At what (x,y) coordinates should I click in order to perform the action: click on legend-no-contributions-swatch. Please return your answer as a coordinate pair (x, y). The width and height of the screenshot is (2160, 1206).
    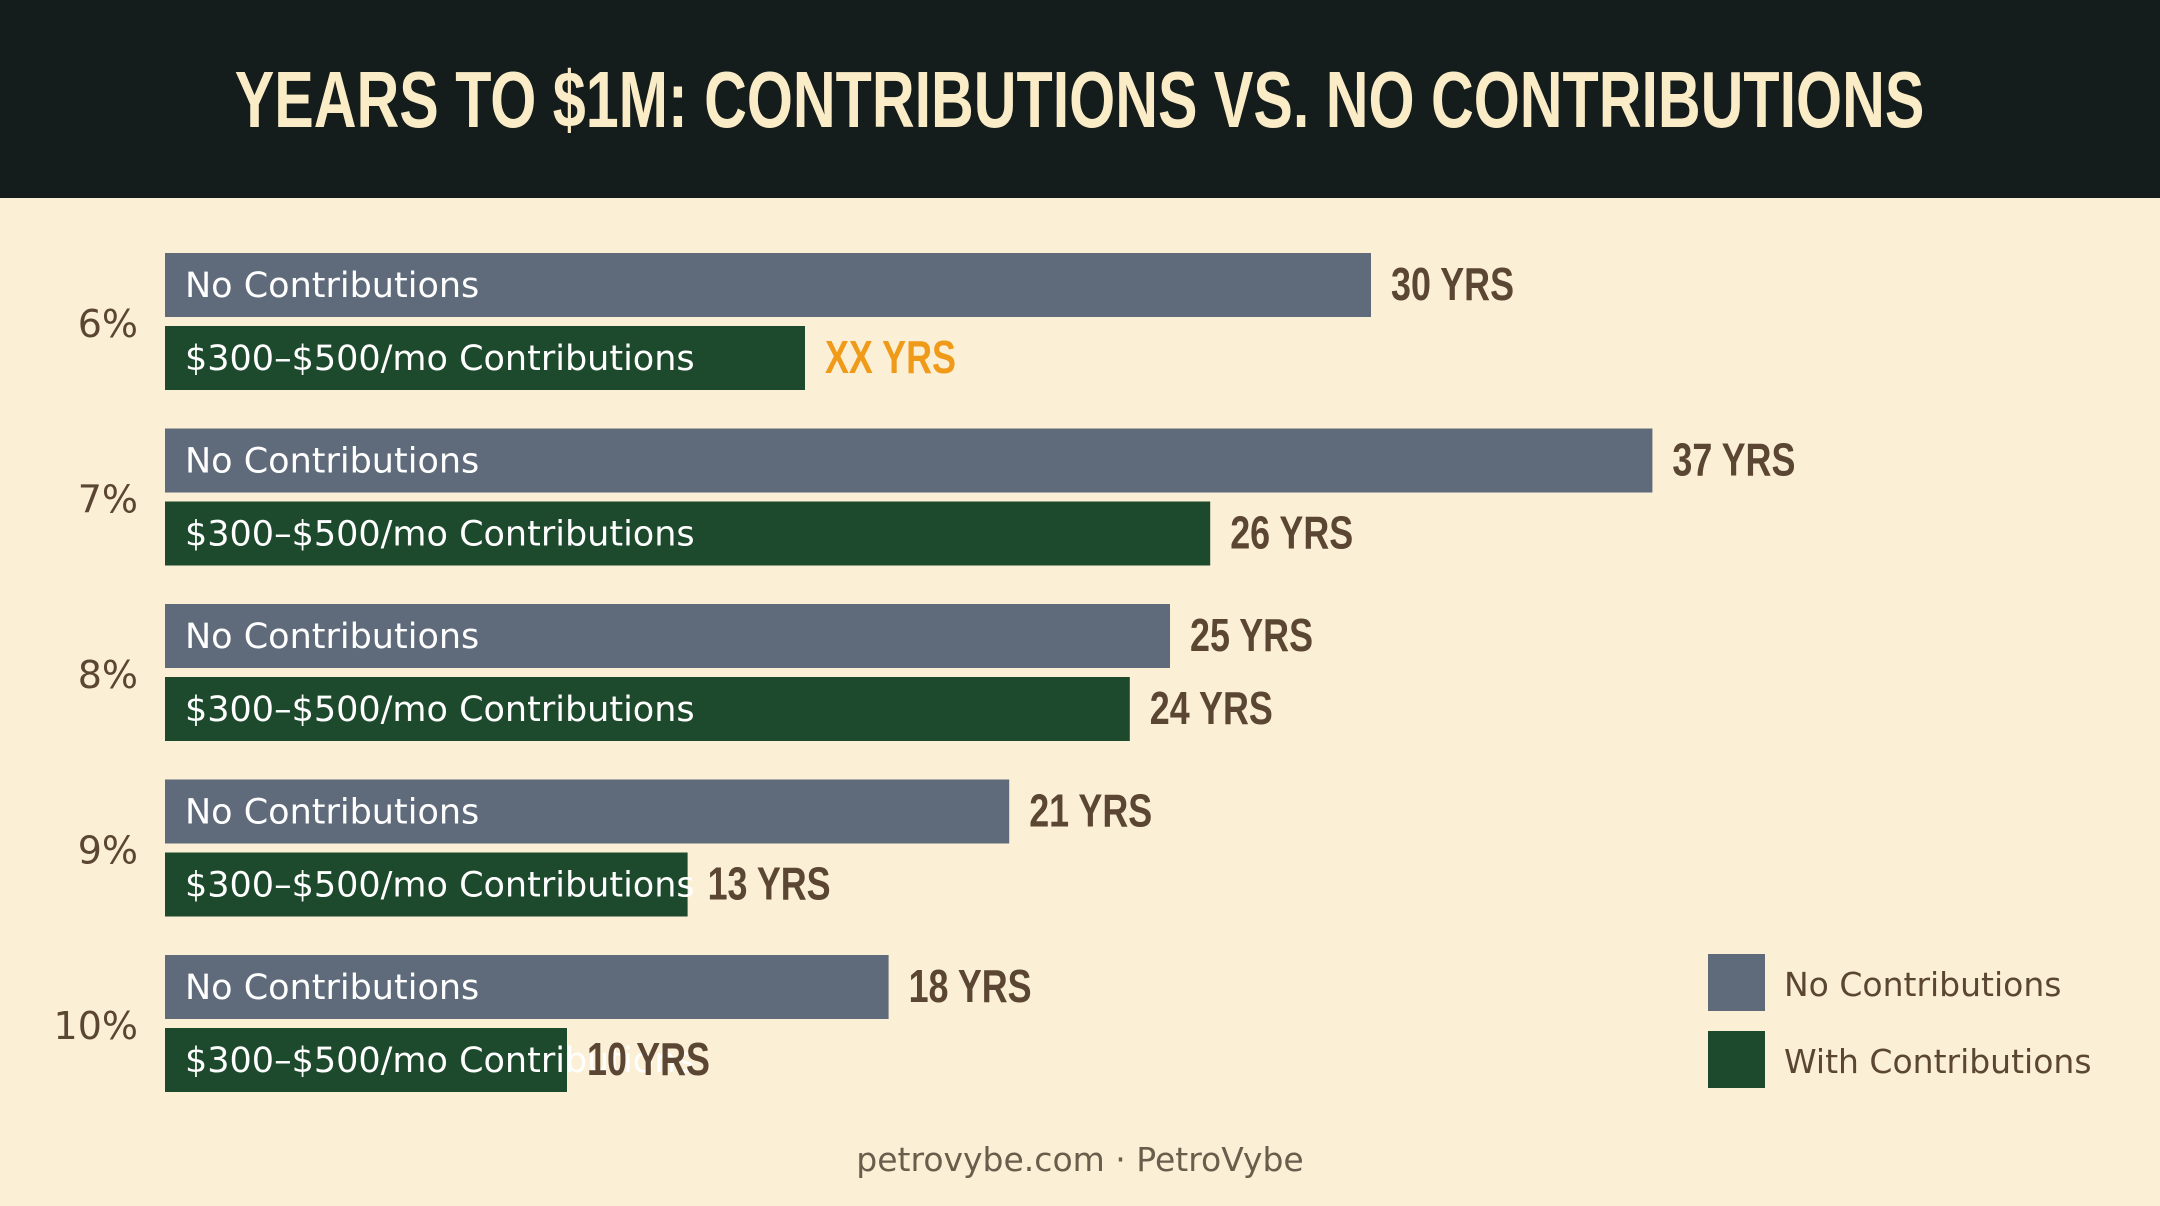
    Looking at the image, I should click on (1736, 982).